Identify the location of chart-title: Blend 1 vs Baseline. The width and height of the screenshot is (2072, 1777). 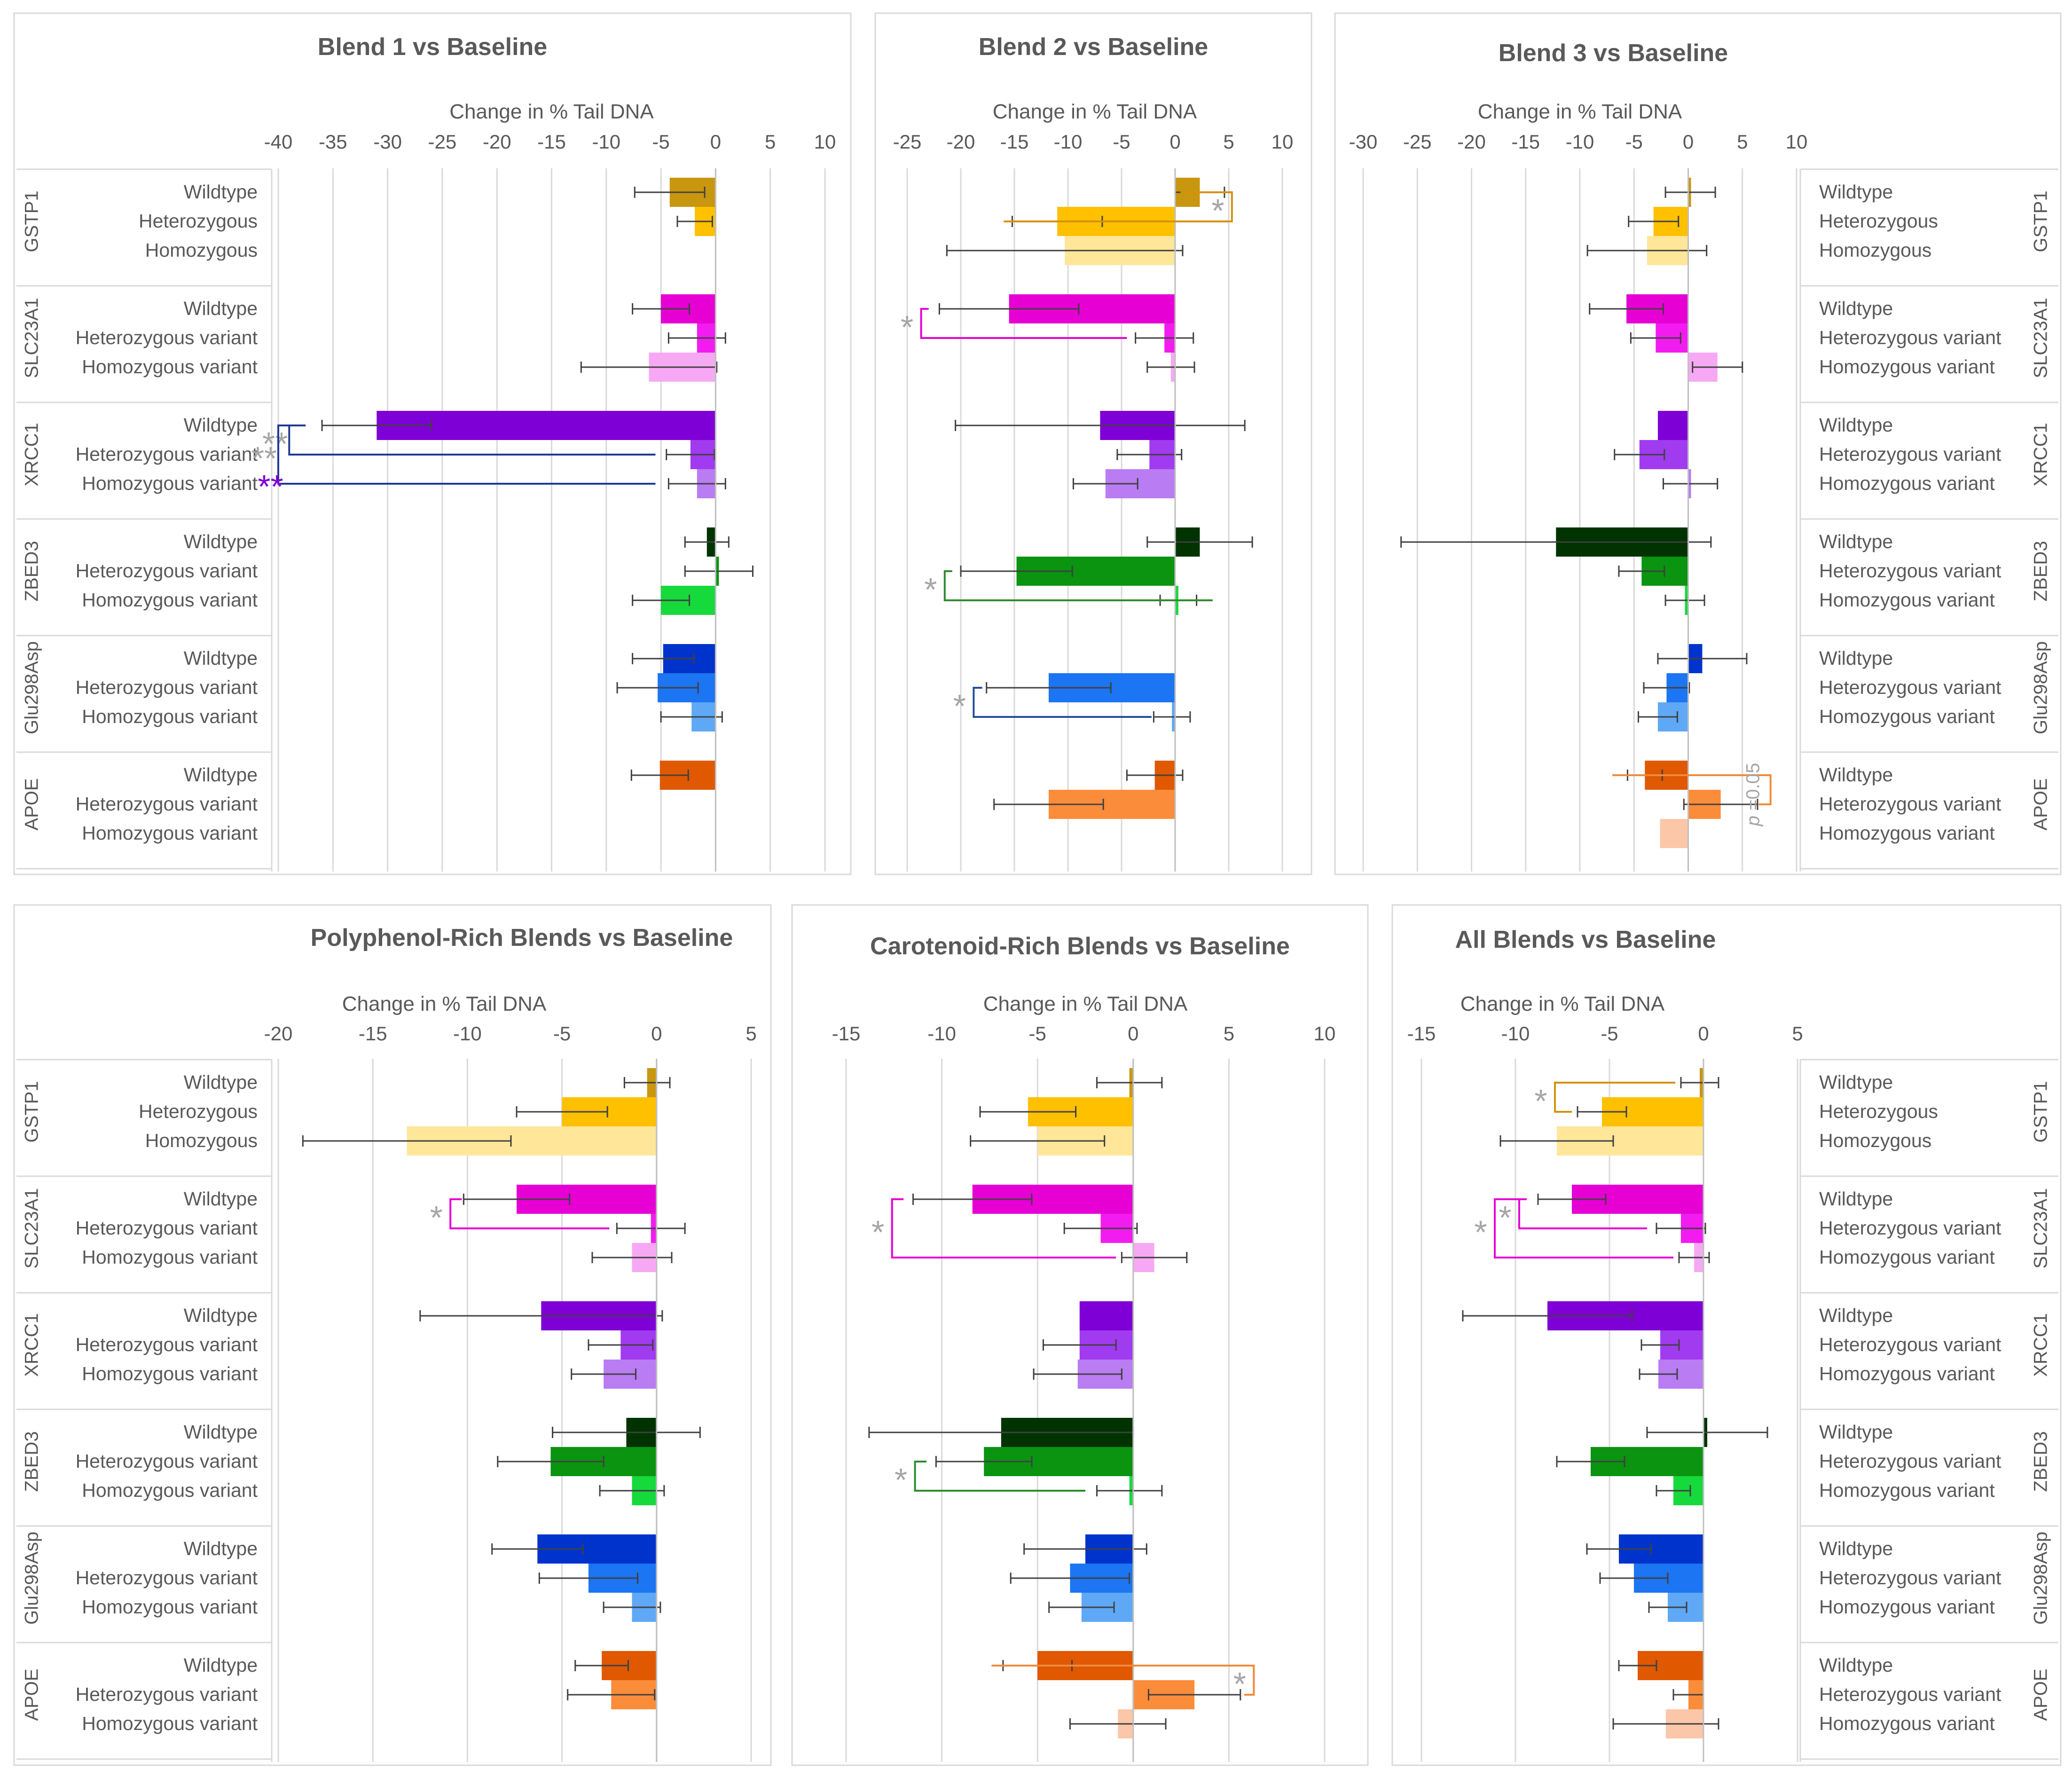
(432, 47).